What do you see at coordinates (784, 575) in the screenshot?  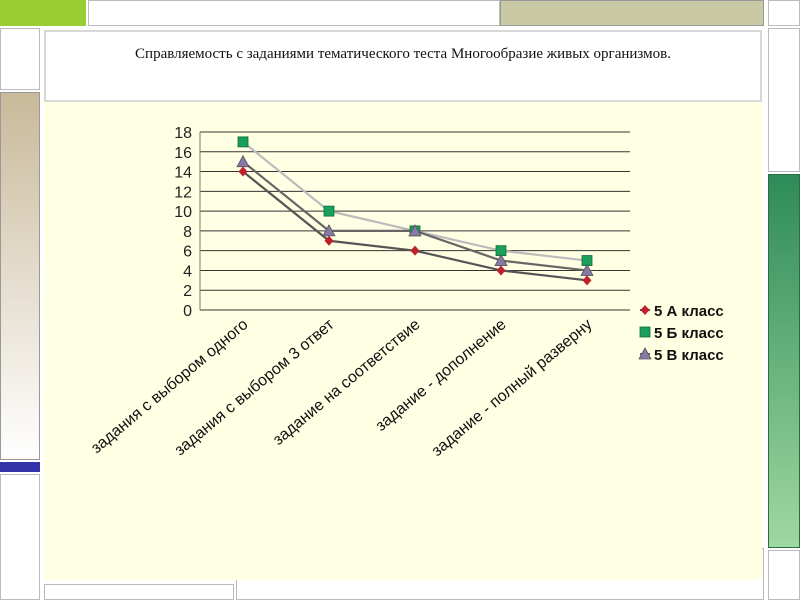 I see `decor-right-box-bottom` at bounding box center [784, 575].